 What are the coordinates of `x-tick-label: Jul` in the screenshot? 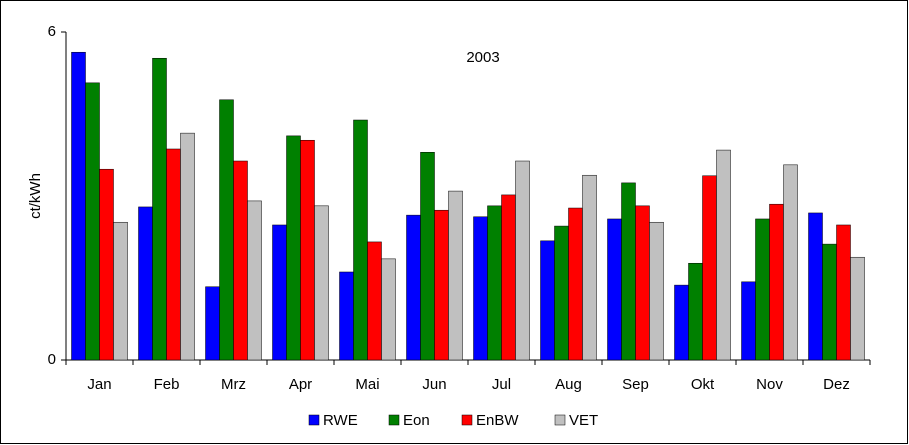 It's located at (501, 384).